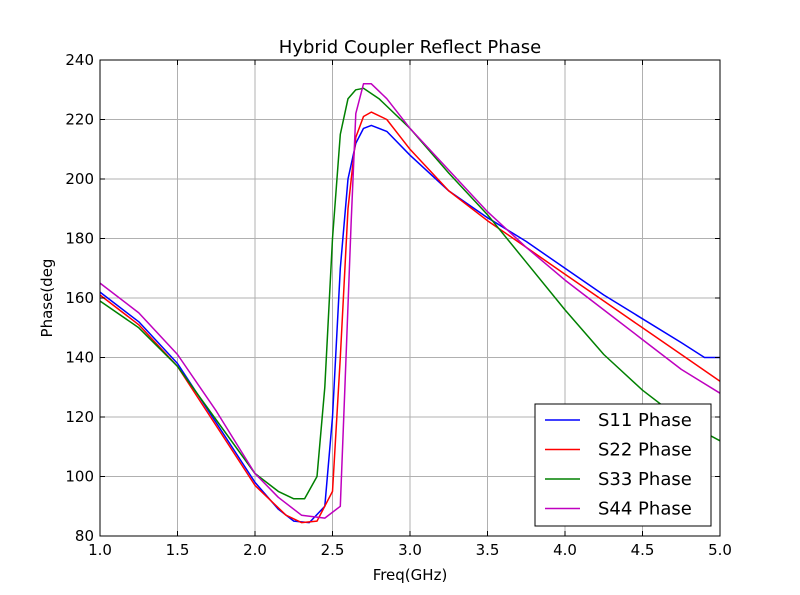  Describe the element at coordinates (410, 550) in the screenshot. I see `x-tick-label: 3.0` at that location.